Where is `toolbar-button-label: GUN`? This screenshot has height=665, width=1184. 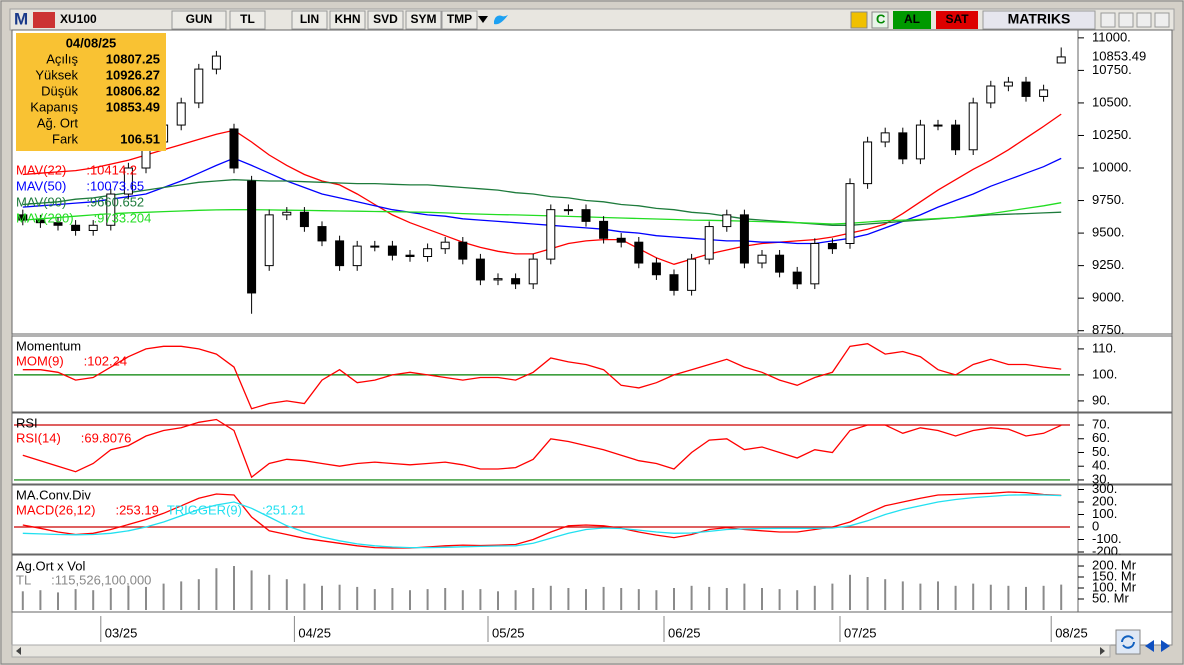
toolbar-button-label: GUN is located at coordinates (199, 19).